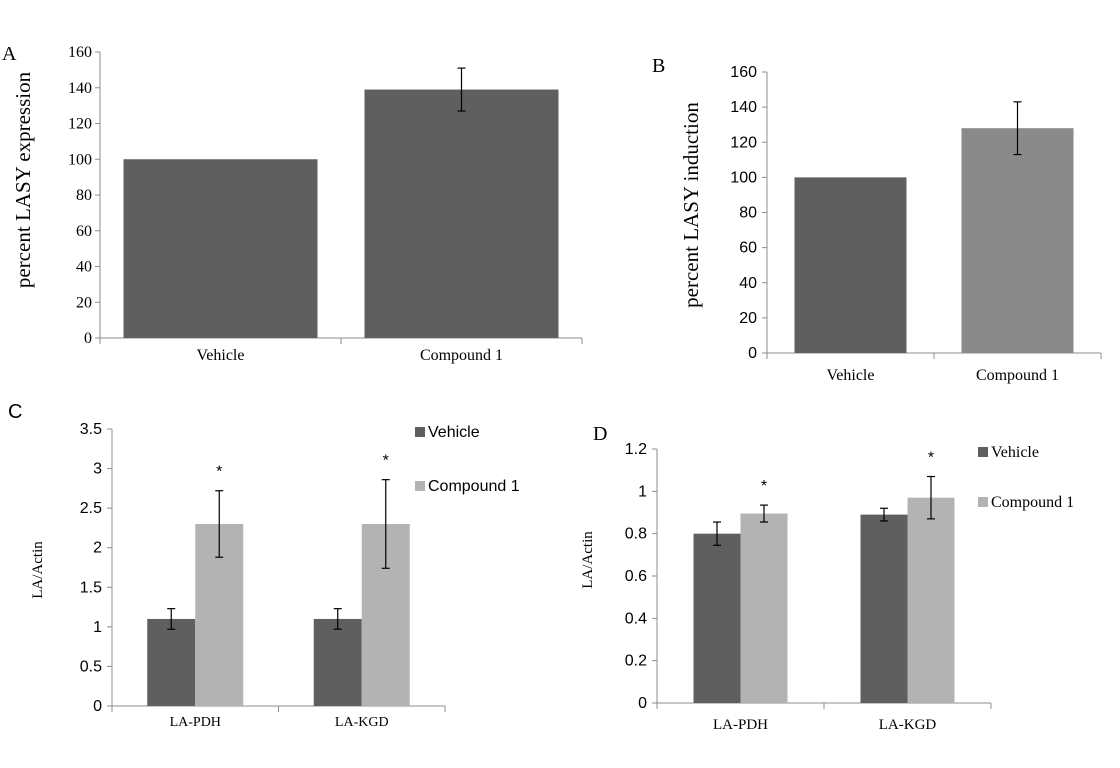 Image resolution: width=1120 pixels, height=768 pixels. Describe the element at coordinates (636, 534) in the screenshot. I see `y-tick-label: 0.8` at that location.